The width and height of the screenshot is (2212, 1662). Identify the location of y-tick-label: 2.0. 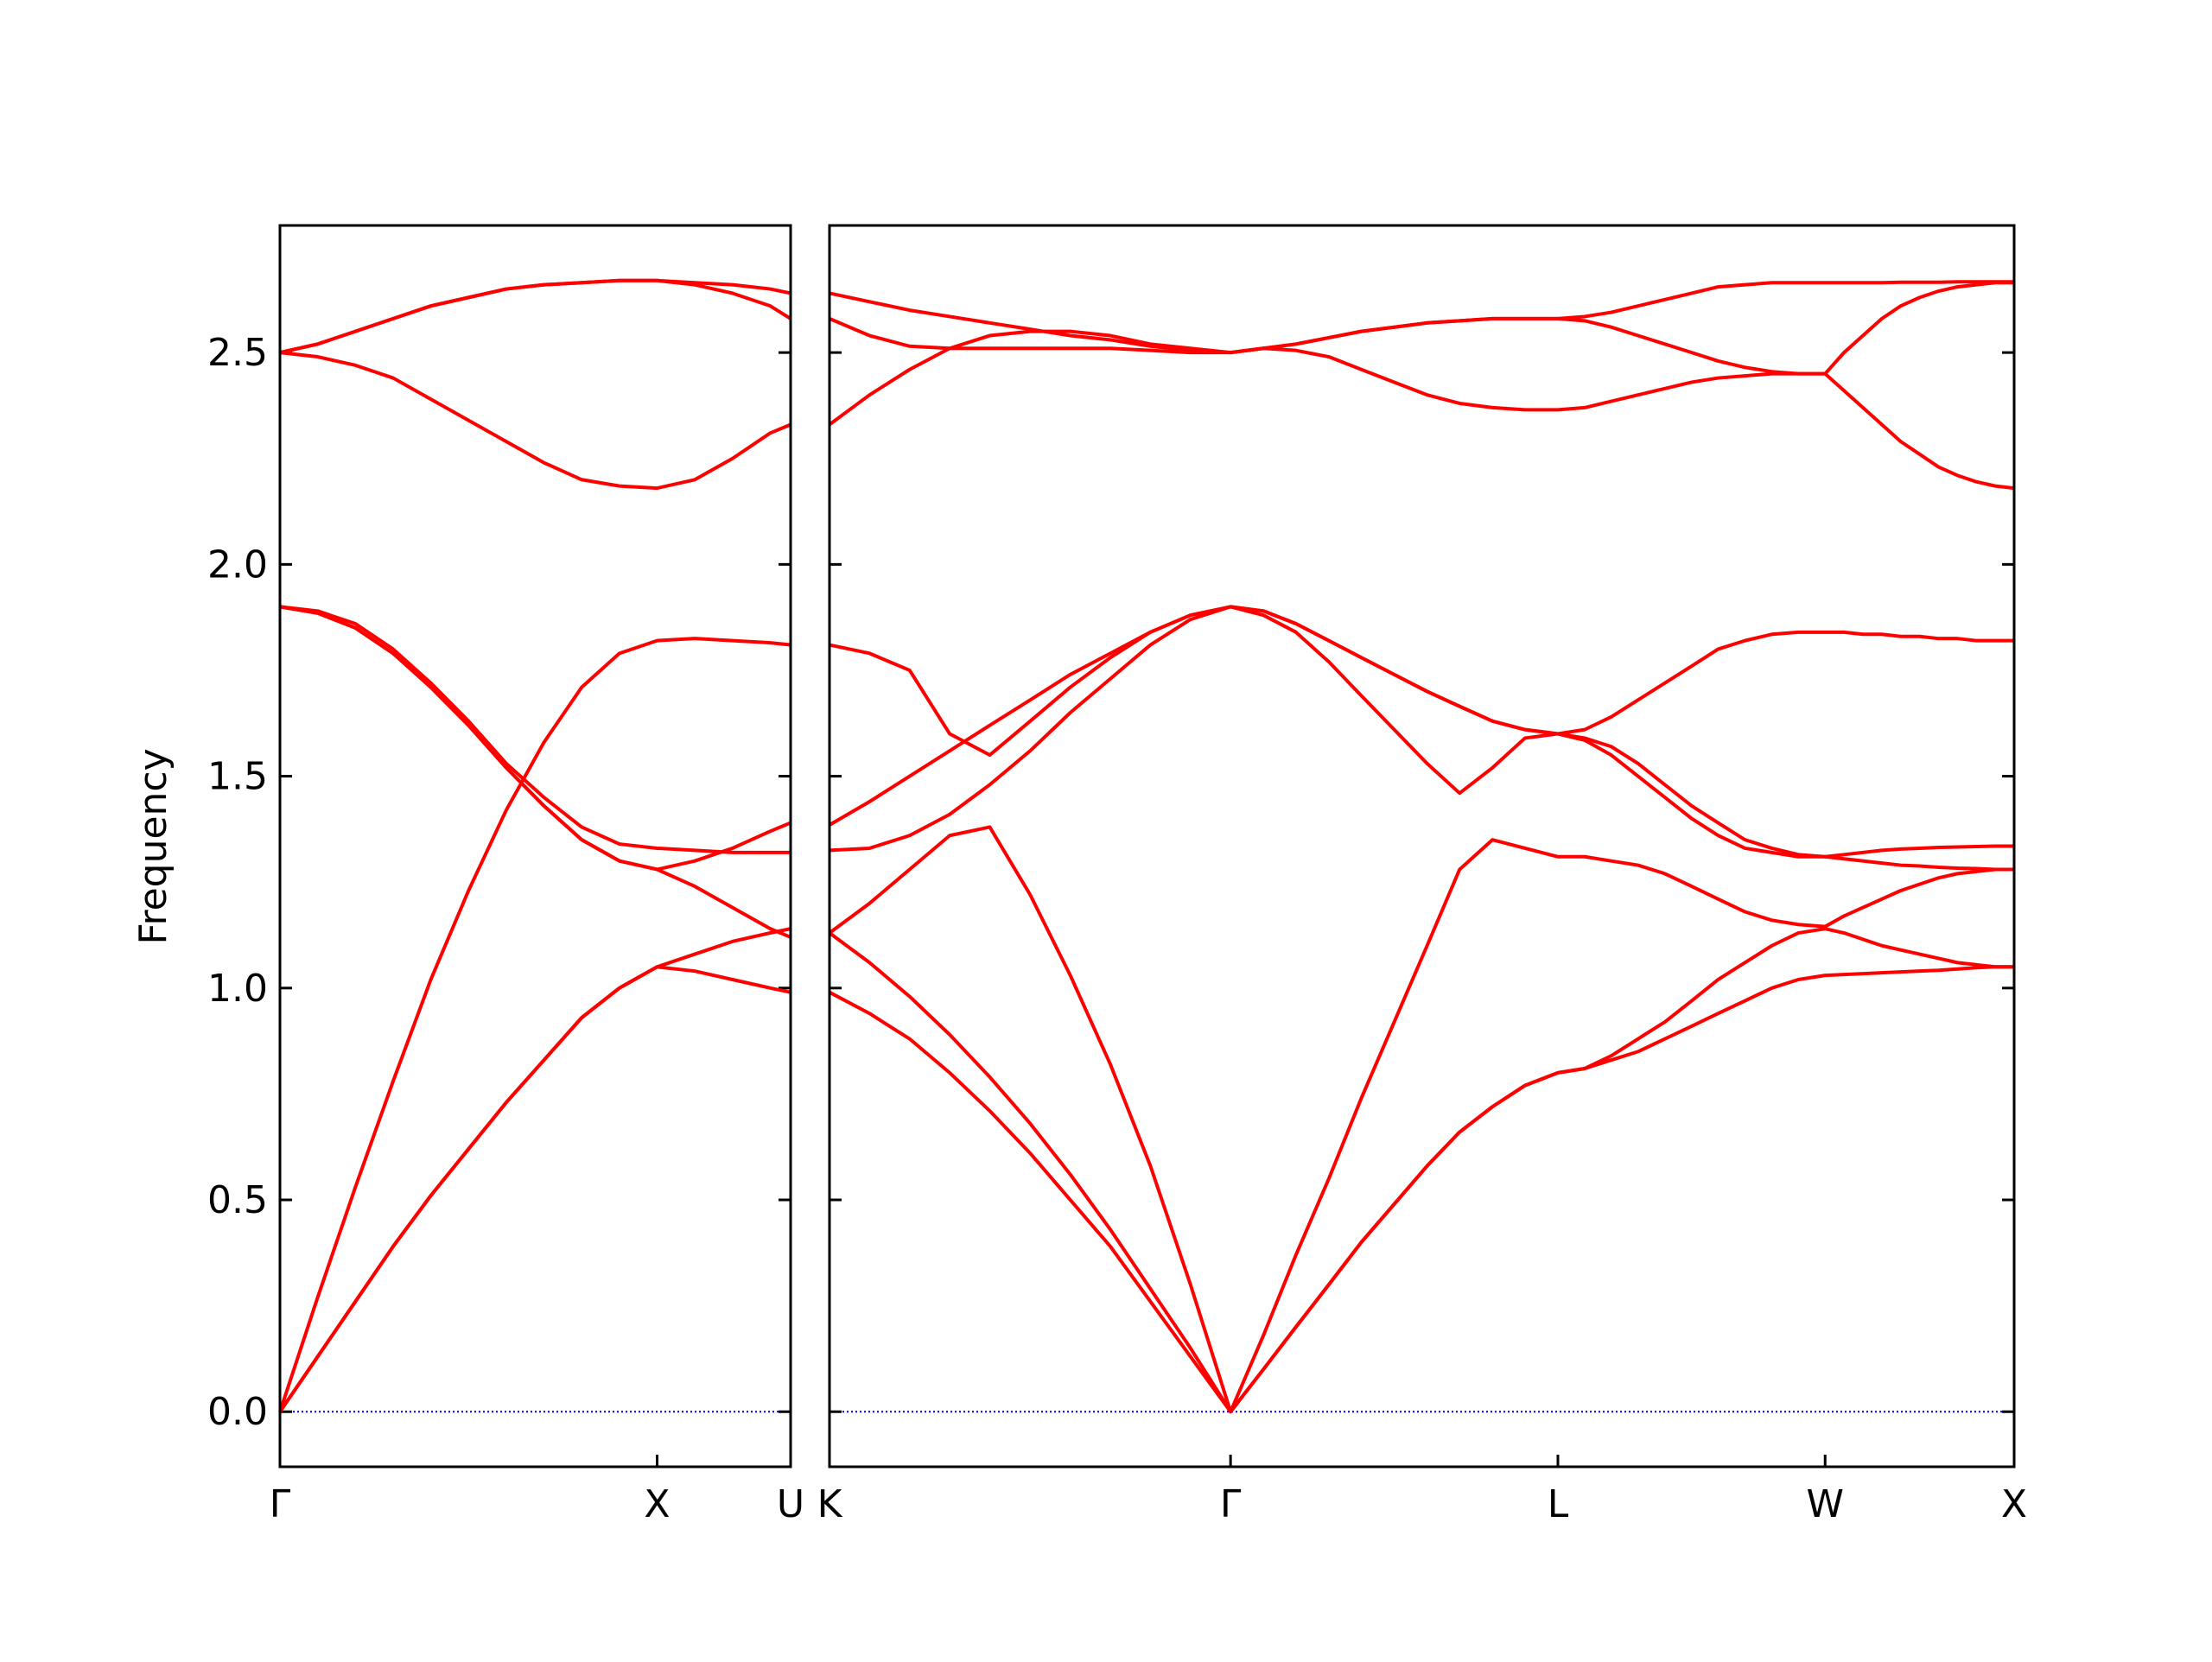
(237, 564).